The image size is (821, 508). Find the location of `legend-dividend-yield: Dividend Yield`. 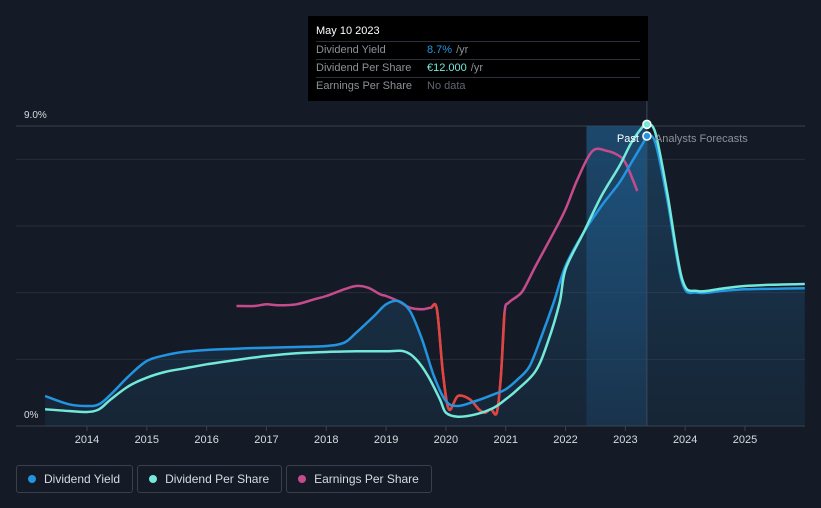

legend-dividend-yield: Dividend Yield is located at coordinates (75, 479).